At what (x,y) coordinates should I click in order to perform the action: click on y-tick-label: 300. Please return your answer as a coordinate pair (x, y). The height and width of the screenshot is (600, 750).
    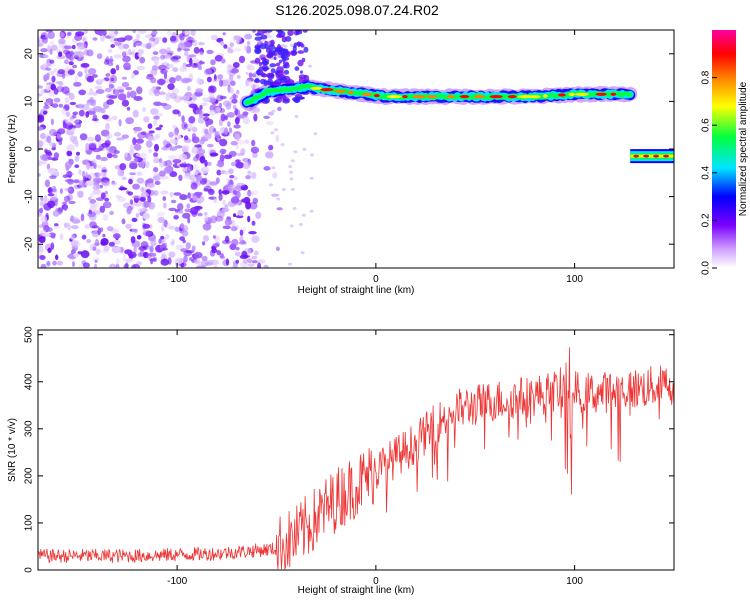
    Looking at the image, I should click on (29, 428).